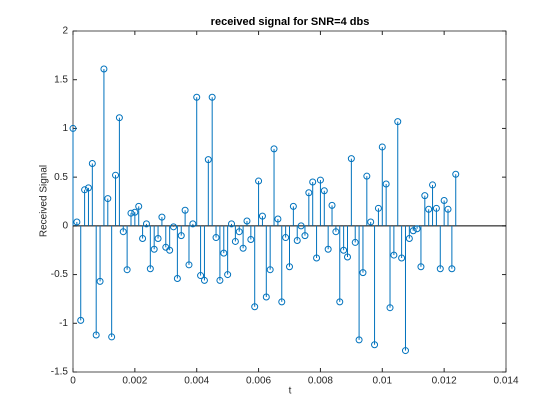  I want to click on y-tick-label: -1.5, so click(60, 372).